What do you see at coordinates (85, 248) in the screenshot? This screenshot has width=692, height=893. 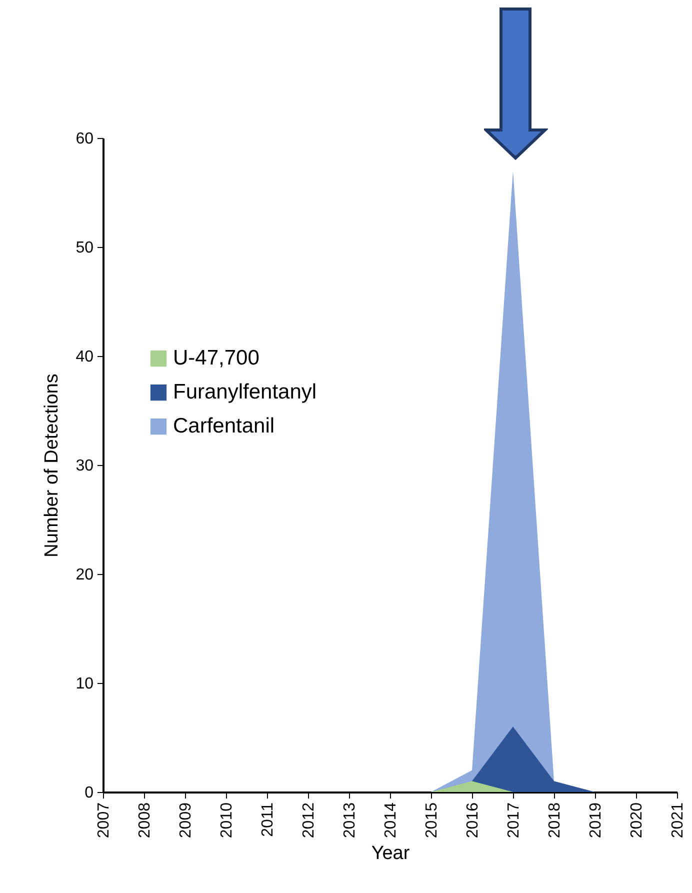 I see `y-tick-label: 50` at bounding box center [85, 248].